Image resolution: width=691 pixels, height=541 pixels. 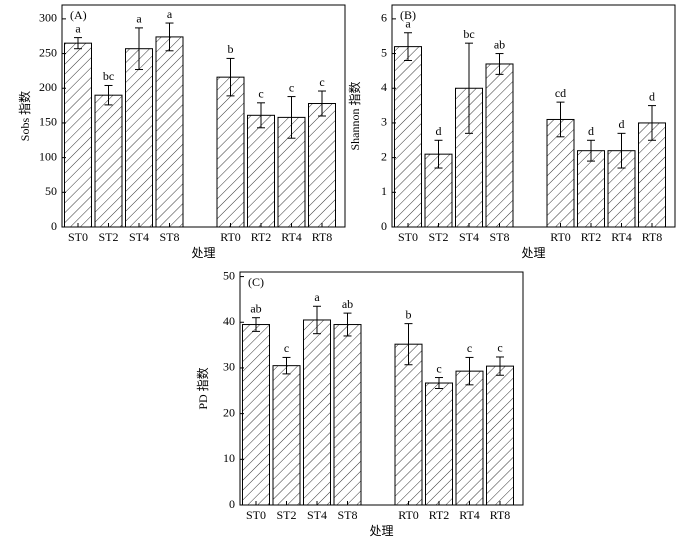 I want to click on y-tick-label: 200, so click(x=48, y=87).